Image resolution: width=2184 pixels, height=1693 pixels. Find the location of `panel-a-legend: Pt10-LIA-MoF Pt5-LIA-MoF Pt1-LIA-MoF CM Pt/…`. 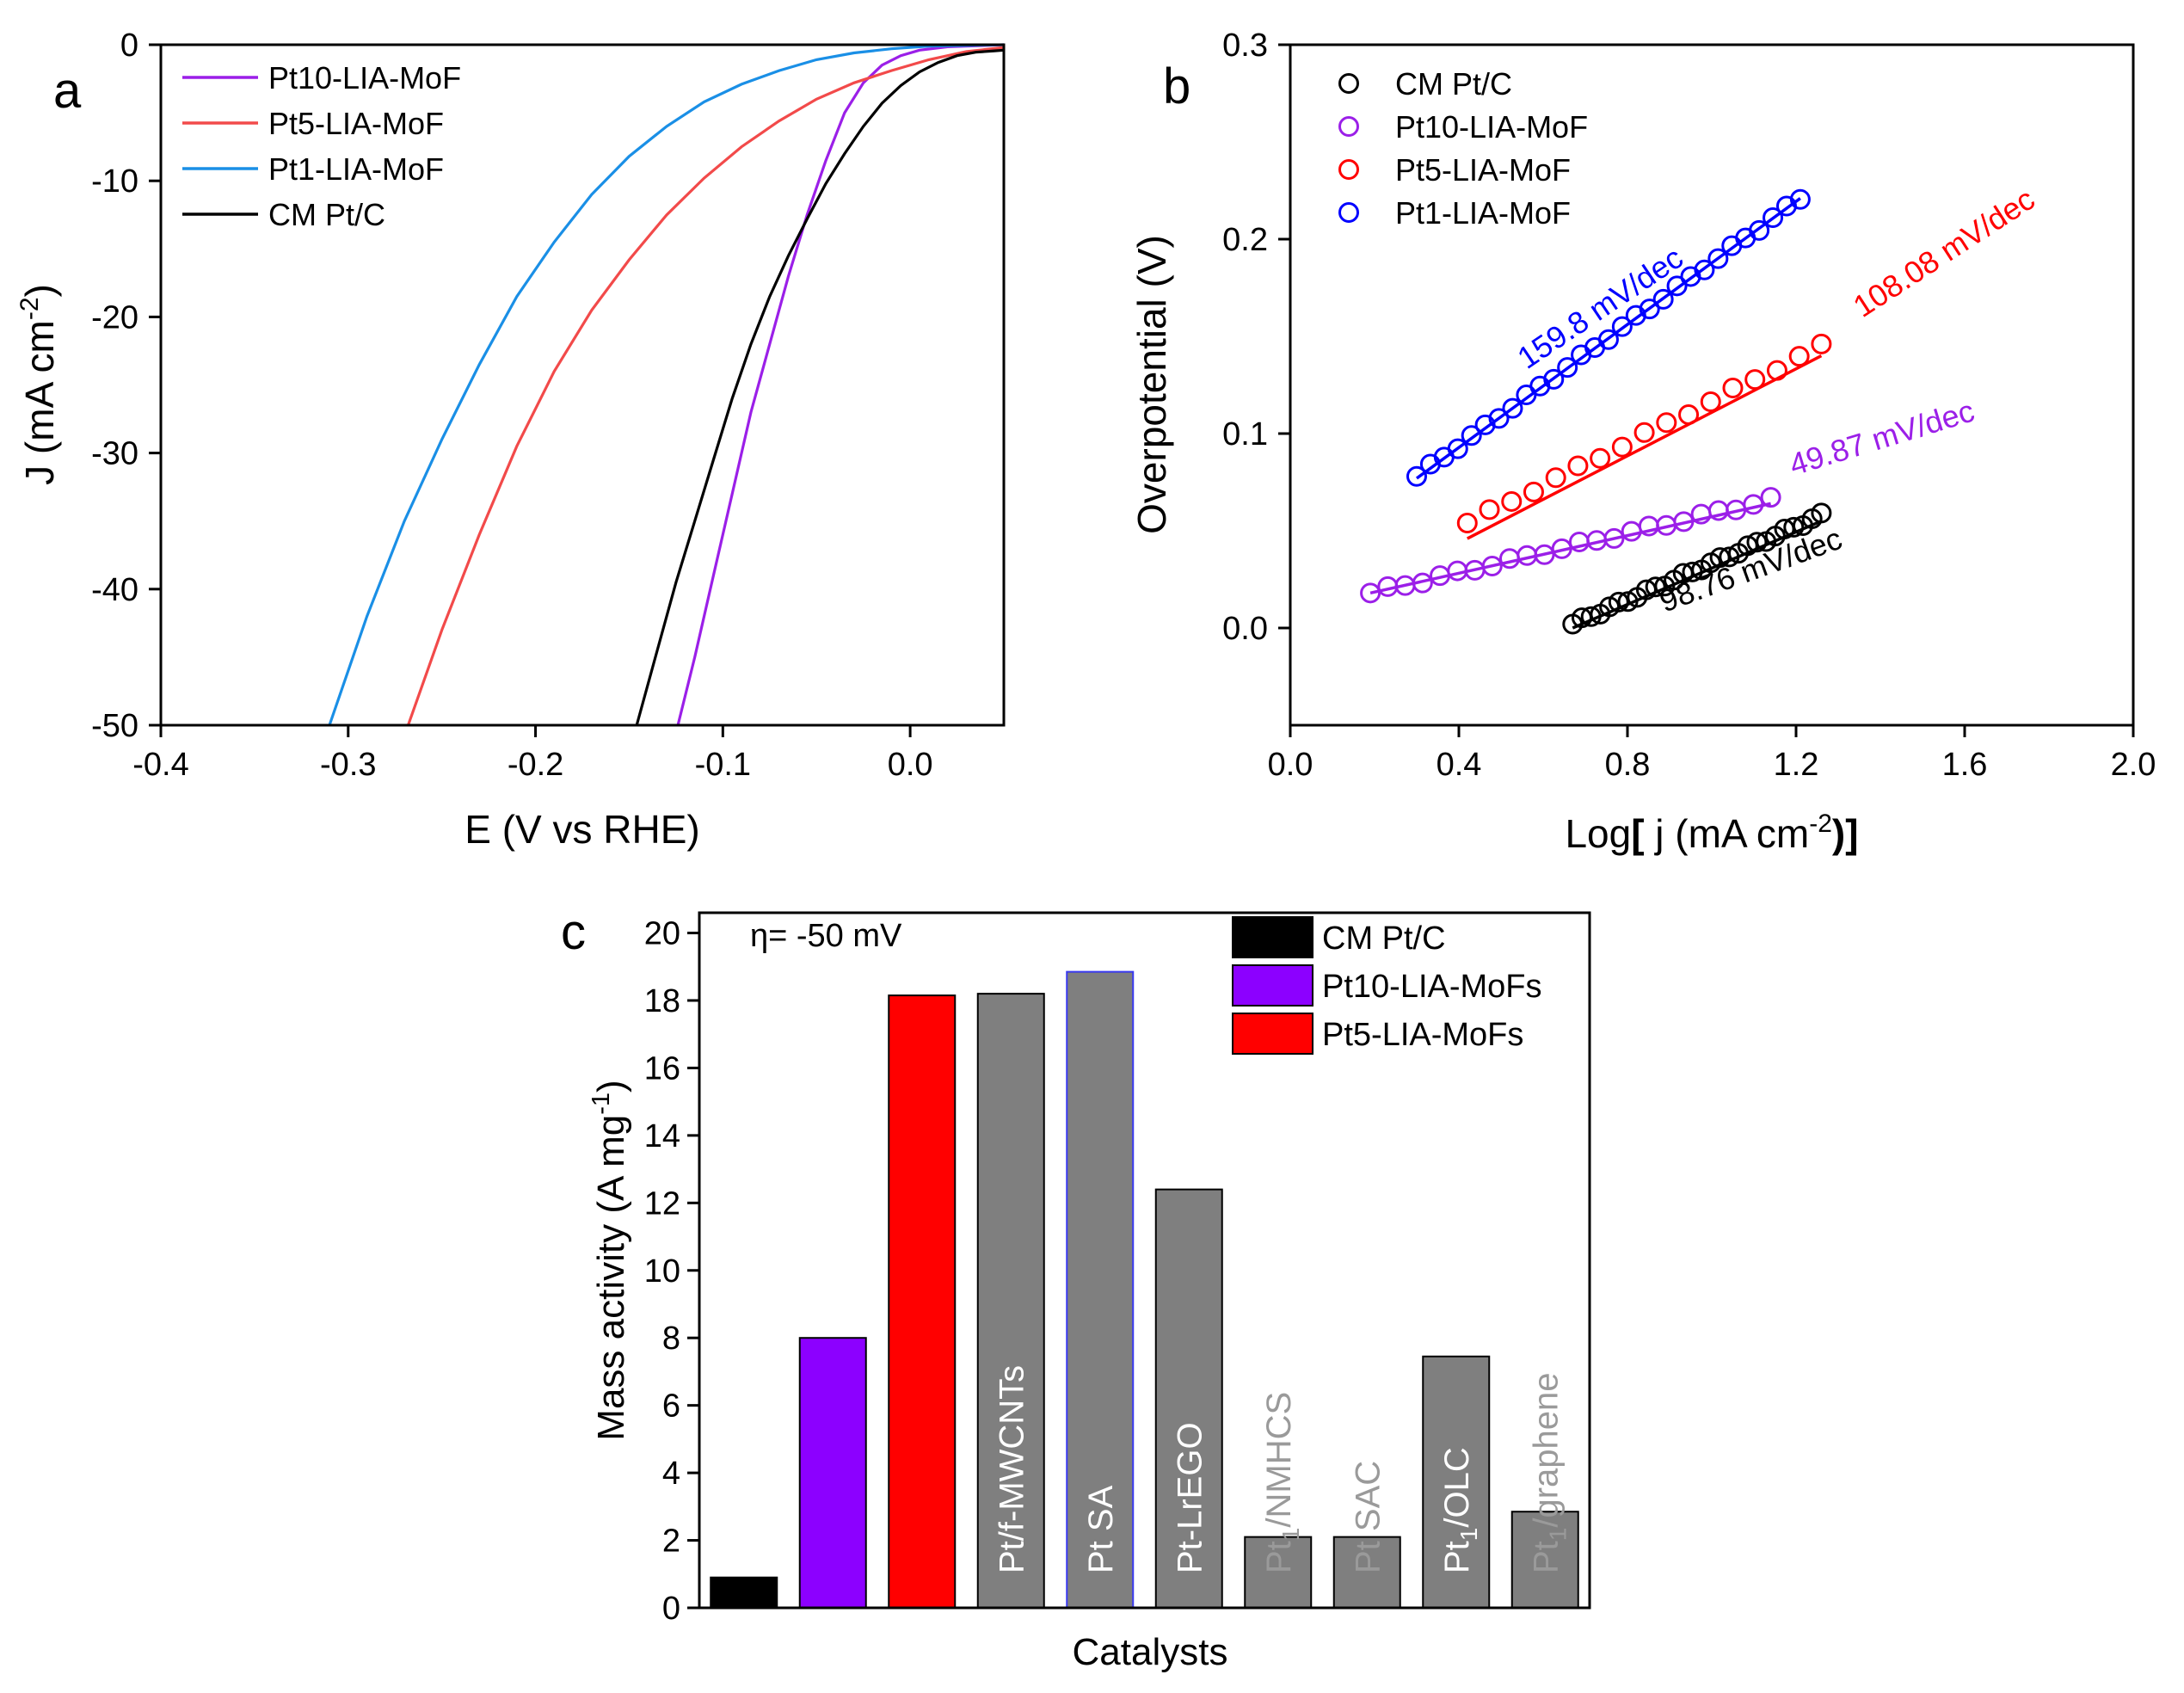

panel-a-legend: Pt10-LIA-MoF Pt5-LIA-MoF Pt1-LIA-MoF CM Pt/… is located at coordinates (322, 146).